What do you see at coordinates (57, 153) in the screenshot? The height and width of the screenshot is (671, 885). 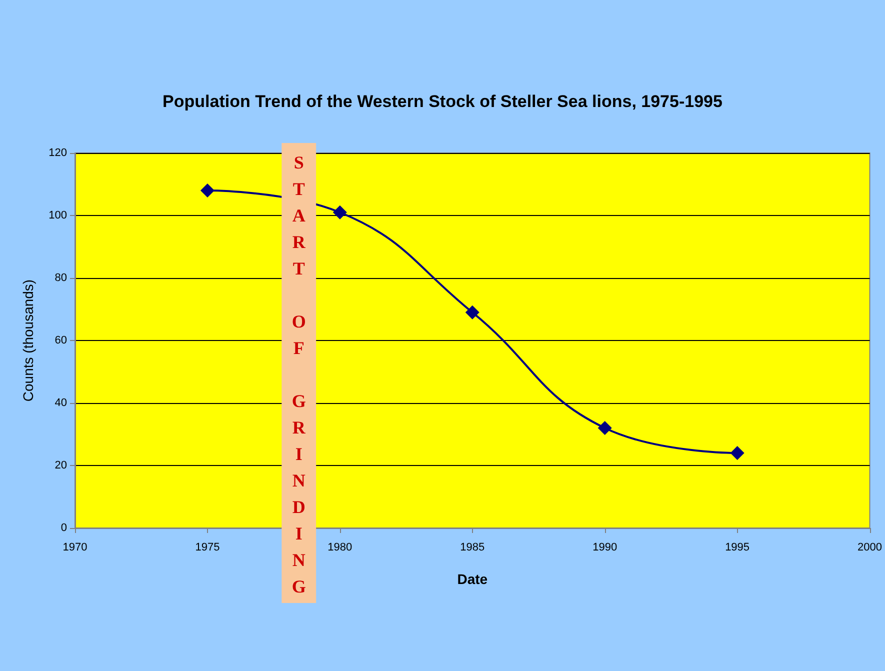 I see `y-tick-label: 120` at bounding box center [57, 153].